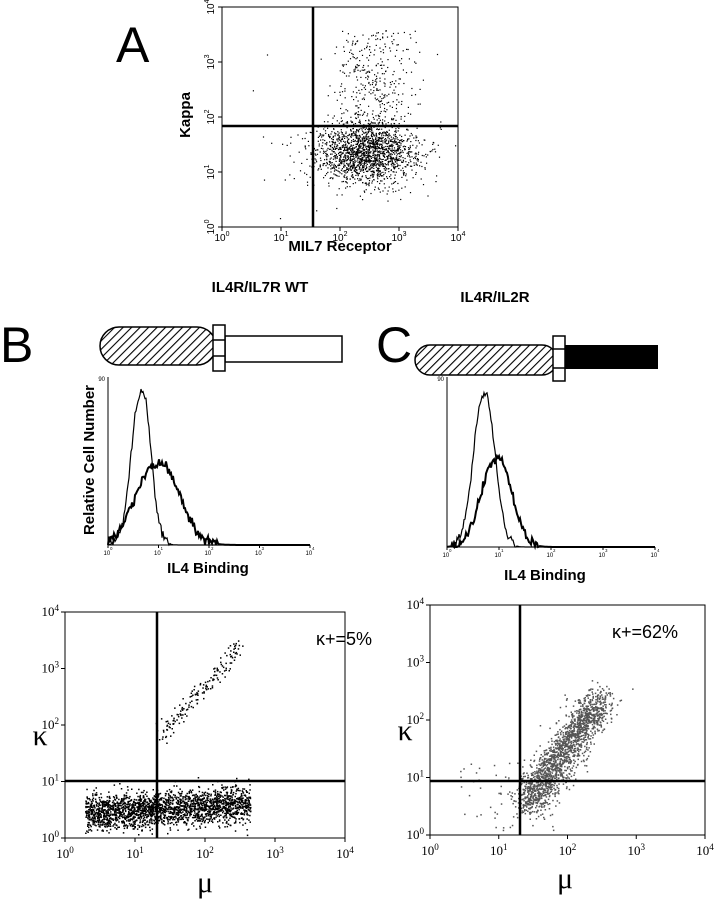 The height and width of the screenshot is (900, 718). Describe the element at coordinates (711, 847) in the screenshot. I see `tick-exp: 4` at that location.